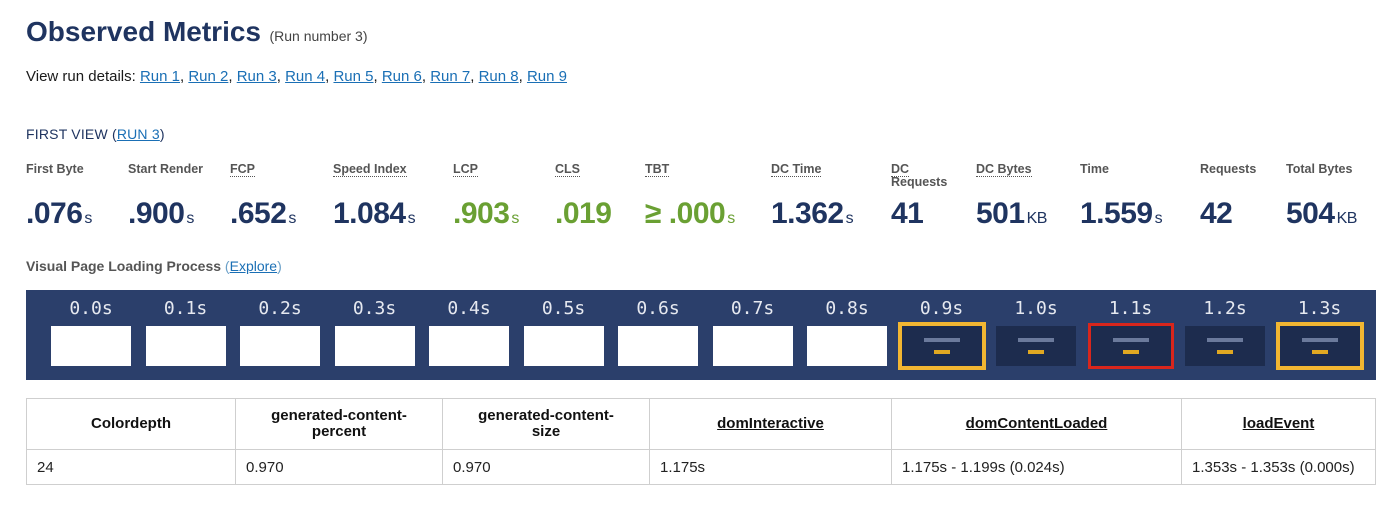  What do you see at coordinates (486, 196) in the screenshot?
I see `metric-lcp: LCP .903 s` at bounding box center [486, 196].